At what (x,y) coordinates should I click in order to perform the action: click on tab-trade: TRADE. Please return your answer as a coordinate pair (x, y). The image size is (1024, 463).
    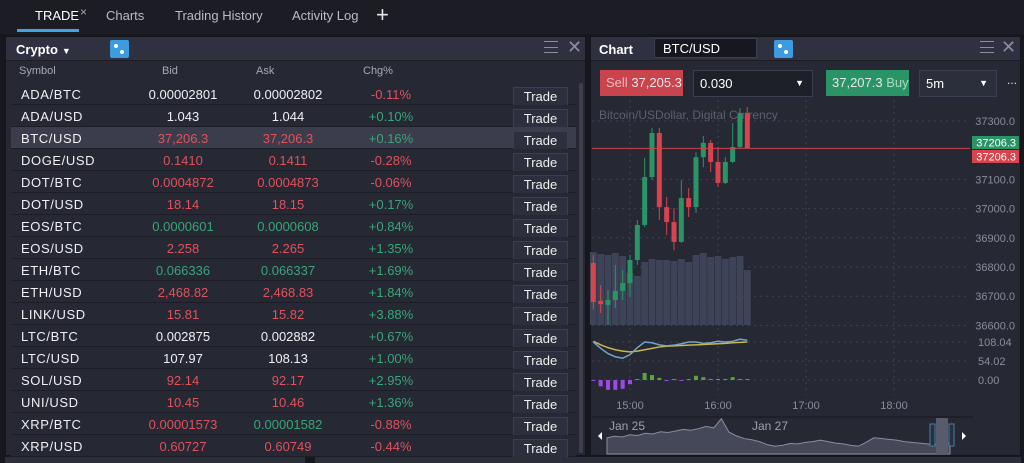
    Looking at the image, I should click on (57, 15).